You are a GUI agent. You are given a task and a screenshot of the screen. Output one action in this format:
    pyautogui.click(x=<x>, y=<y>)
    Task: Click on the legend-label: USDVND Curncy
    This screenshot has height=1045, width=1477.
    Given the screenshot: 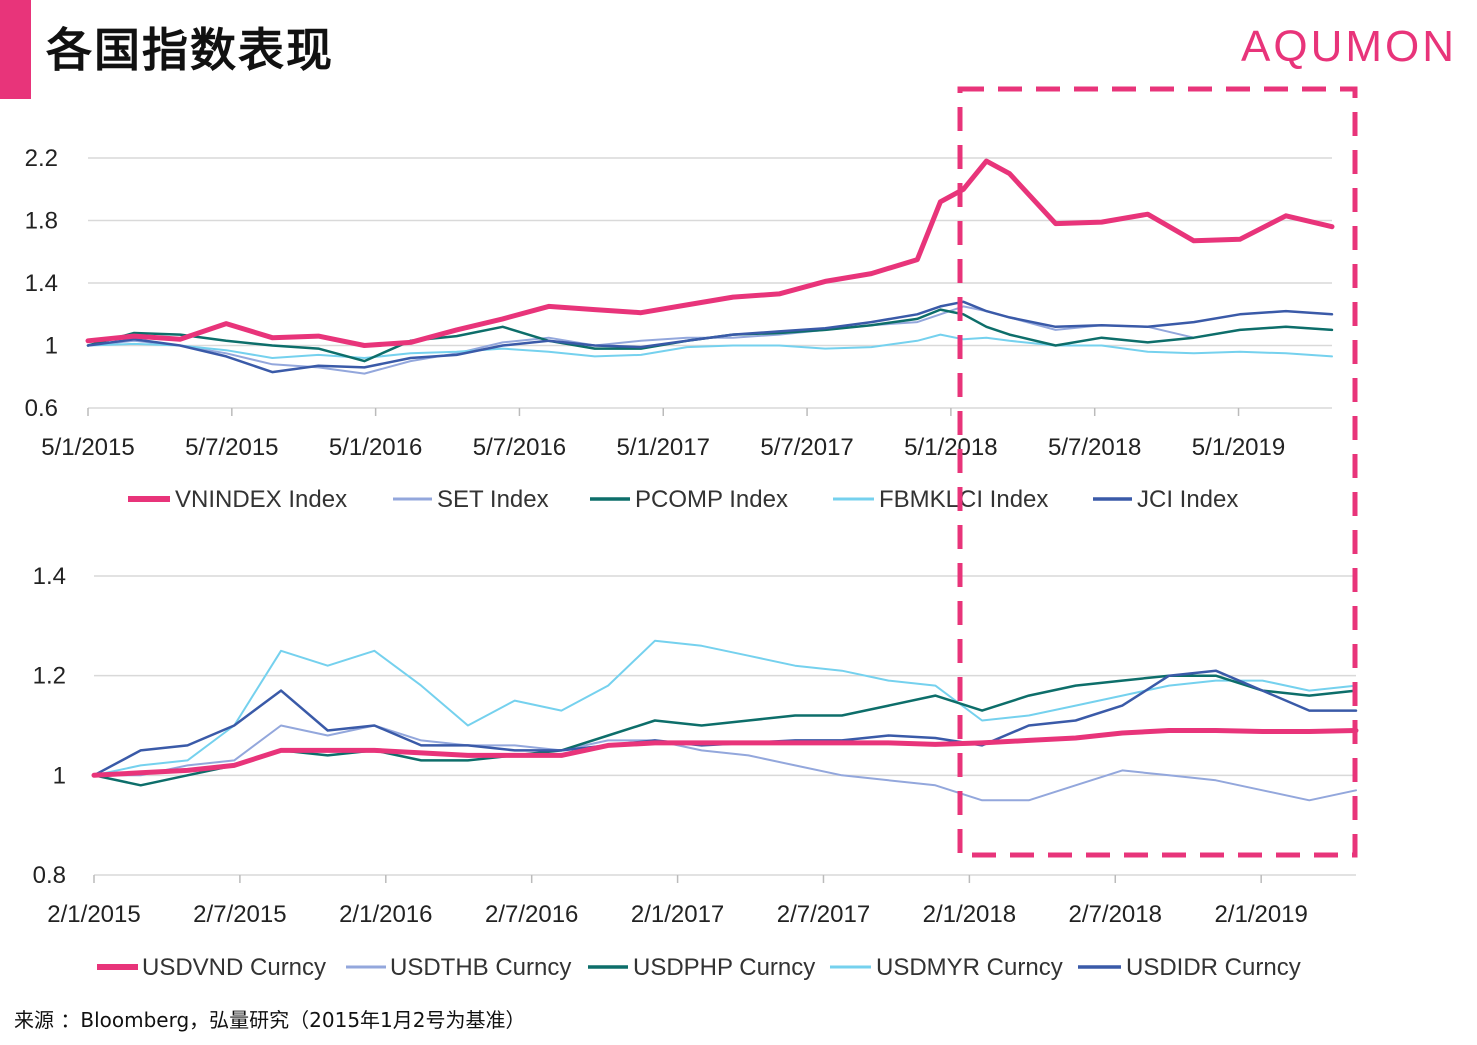 What is the action you would take?
    pyautogui.click(x=234, y=967)
    